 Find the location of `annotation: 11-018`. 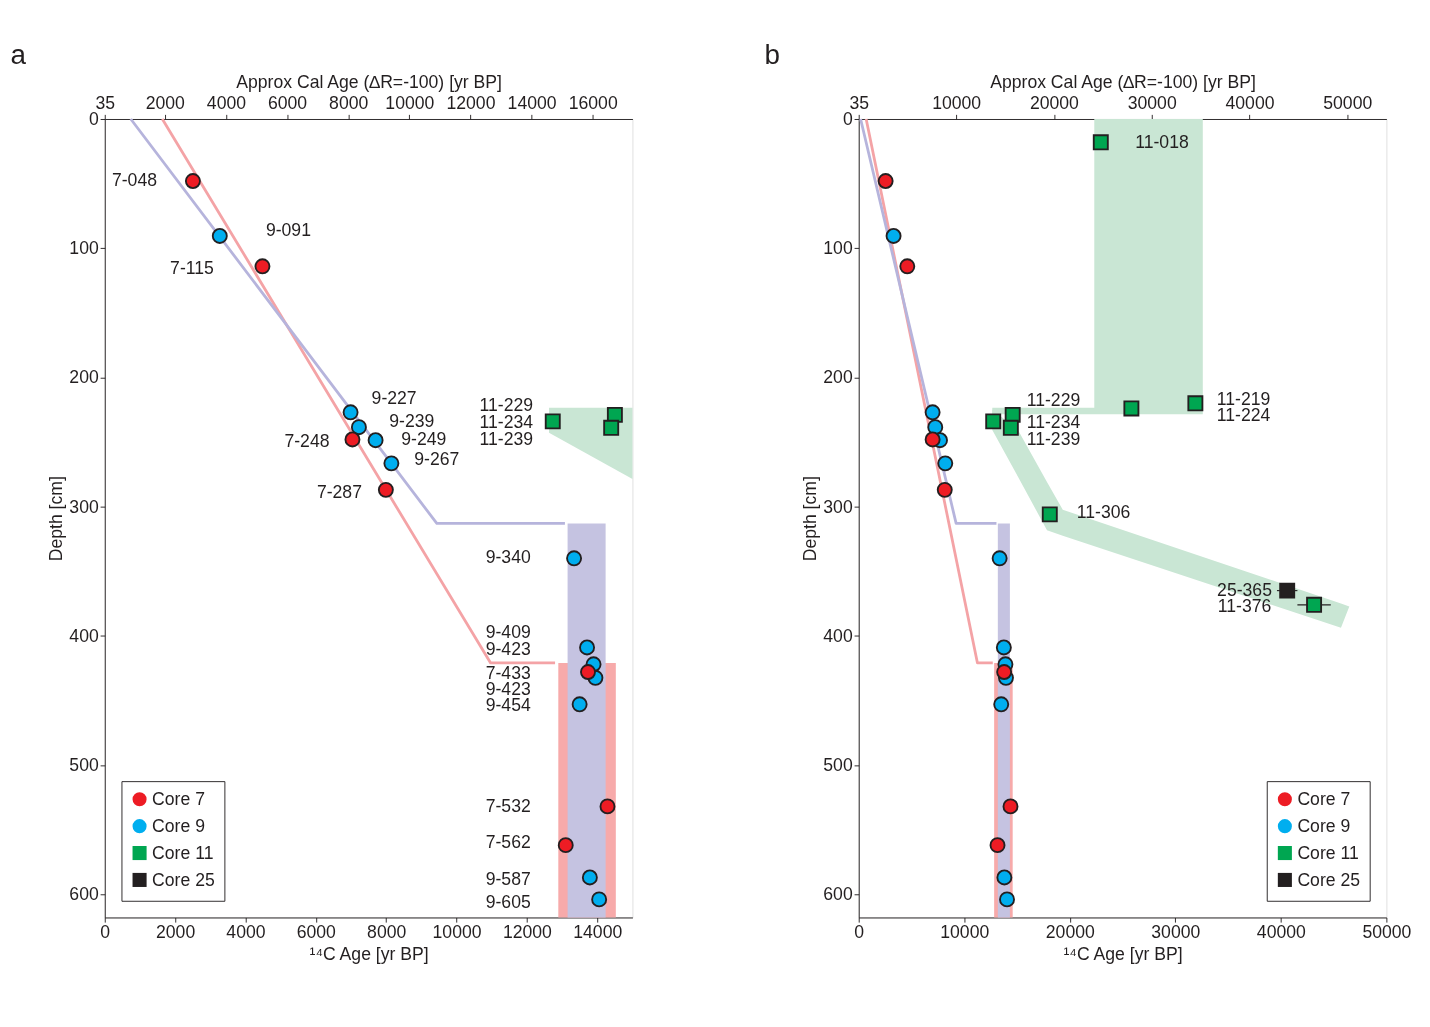

annotation: 11-018 is located at coordinates (1162, 141).